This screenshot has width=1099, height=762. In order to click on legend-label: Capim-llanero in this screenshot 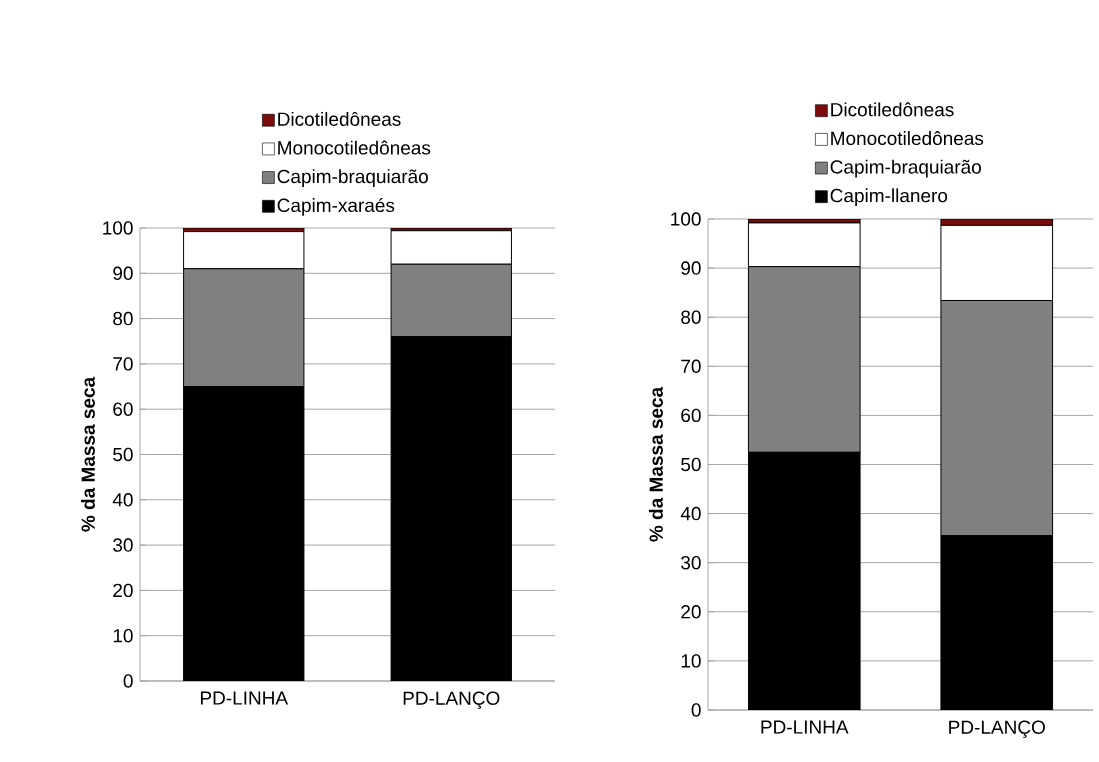, I will do `click(889, 197)`.